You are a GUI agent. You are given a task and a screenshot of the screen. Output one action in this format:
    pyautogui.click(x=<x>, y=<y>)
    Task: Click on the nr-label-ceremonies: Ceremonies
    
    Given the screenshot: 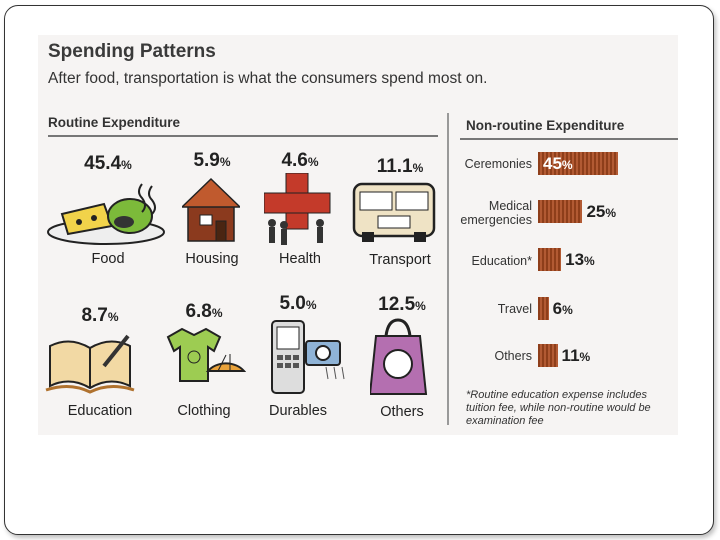 What is the action you would take?
    pyautogui.click(x=498, y=164)
    